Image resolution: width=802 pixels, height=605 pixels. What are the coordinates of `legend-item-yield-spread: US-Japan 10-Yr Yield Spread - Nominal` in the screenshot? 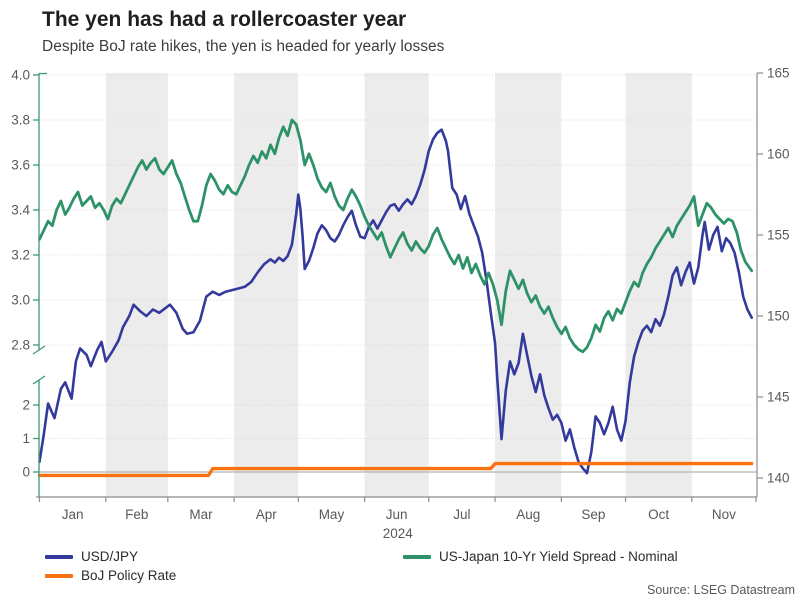 It's located at (540, 556).